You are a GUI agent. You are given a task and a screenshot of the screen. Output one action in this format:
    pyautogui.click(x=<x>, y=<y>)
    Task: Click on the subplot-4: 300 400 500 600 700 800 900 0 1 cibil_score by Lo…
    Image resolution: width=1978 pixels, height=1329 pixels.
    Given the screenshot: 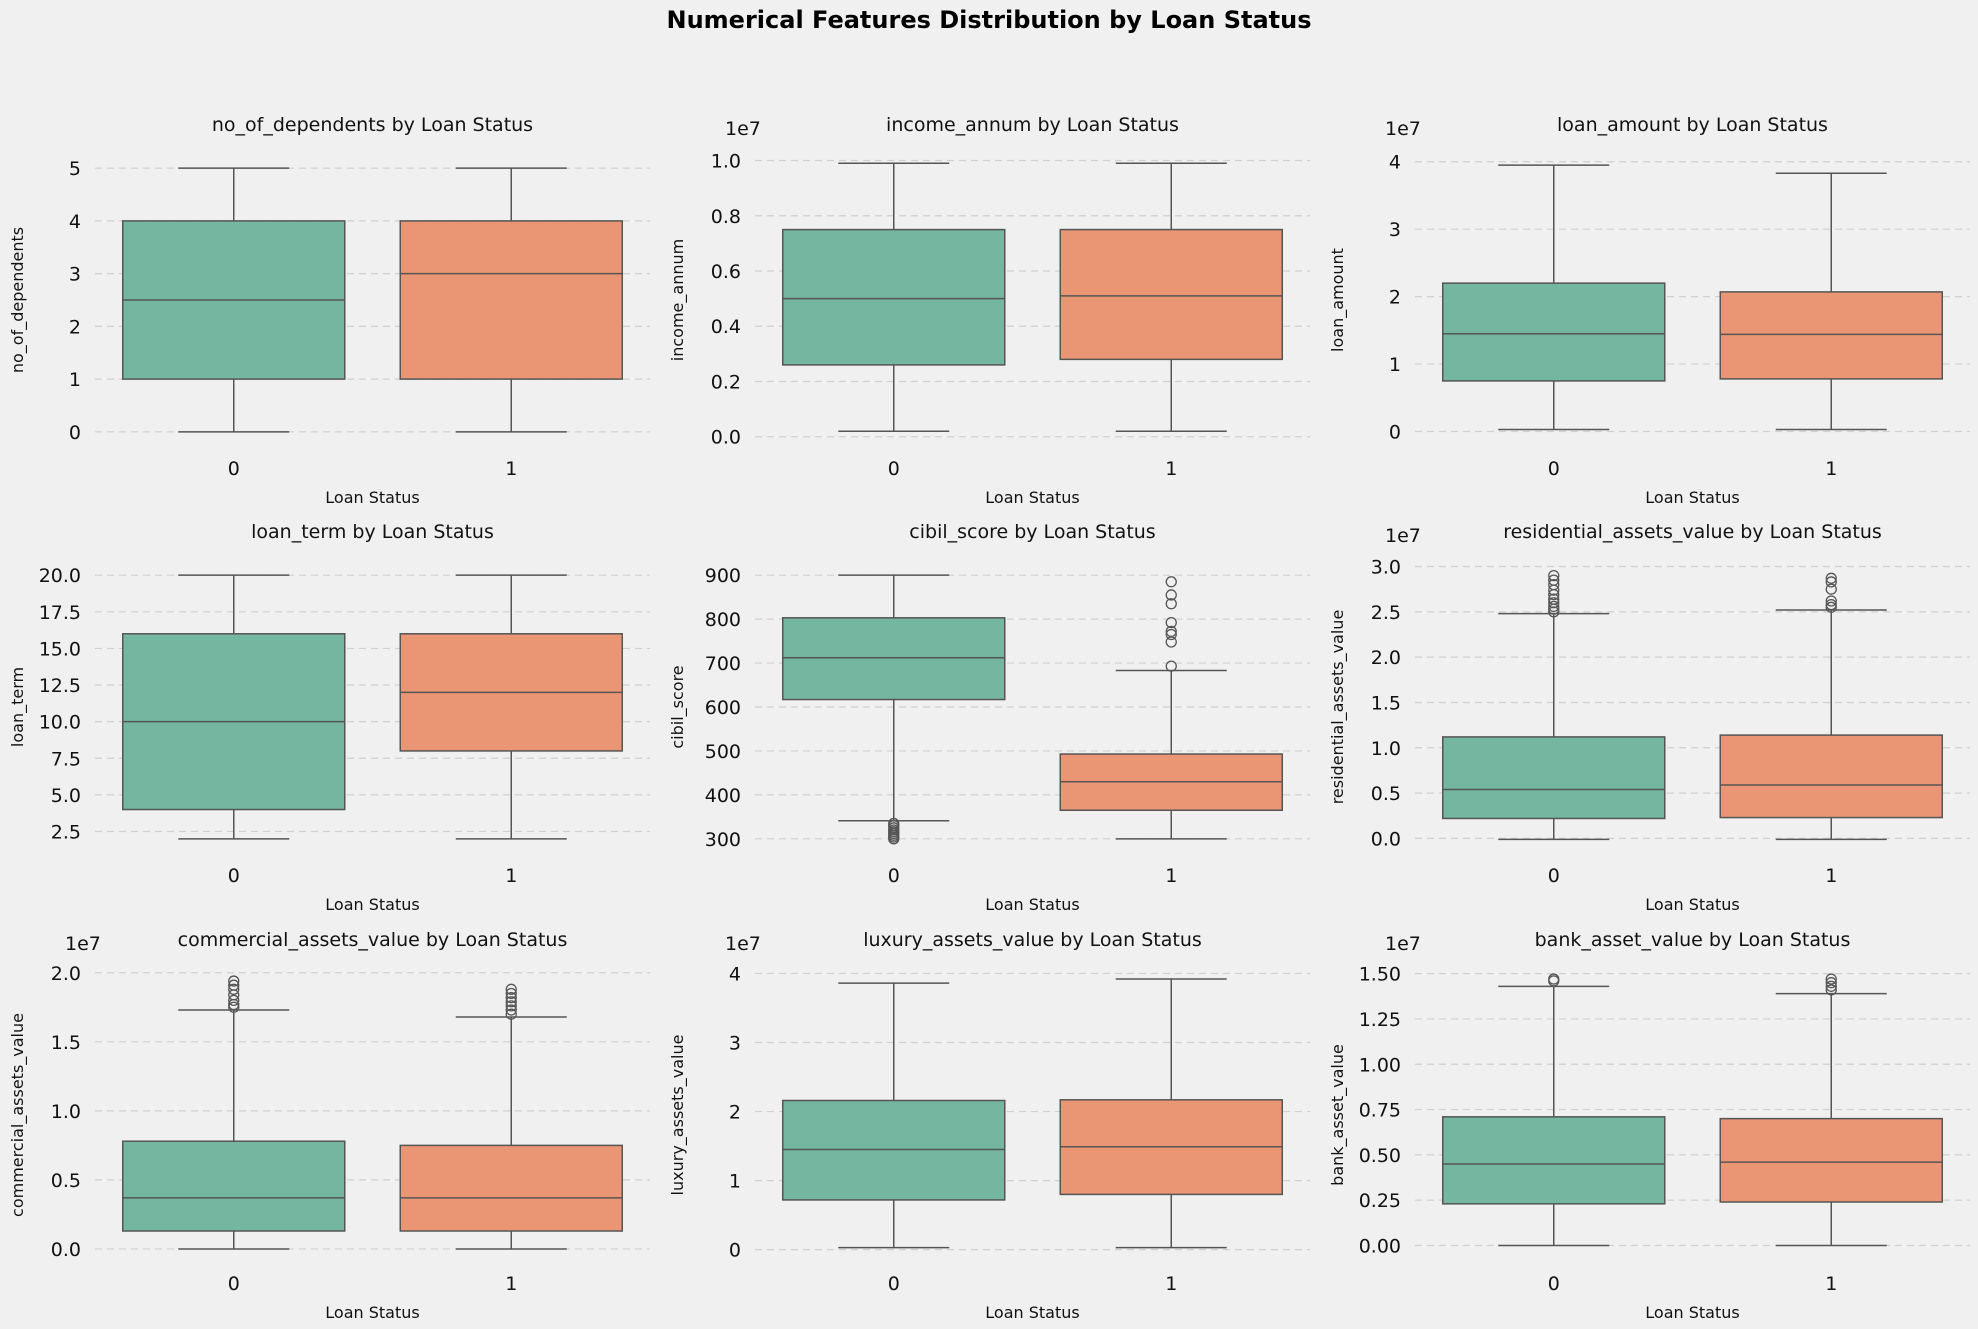 What is the action you would take?
    pyautogui.click(x=989, y=717)
    